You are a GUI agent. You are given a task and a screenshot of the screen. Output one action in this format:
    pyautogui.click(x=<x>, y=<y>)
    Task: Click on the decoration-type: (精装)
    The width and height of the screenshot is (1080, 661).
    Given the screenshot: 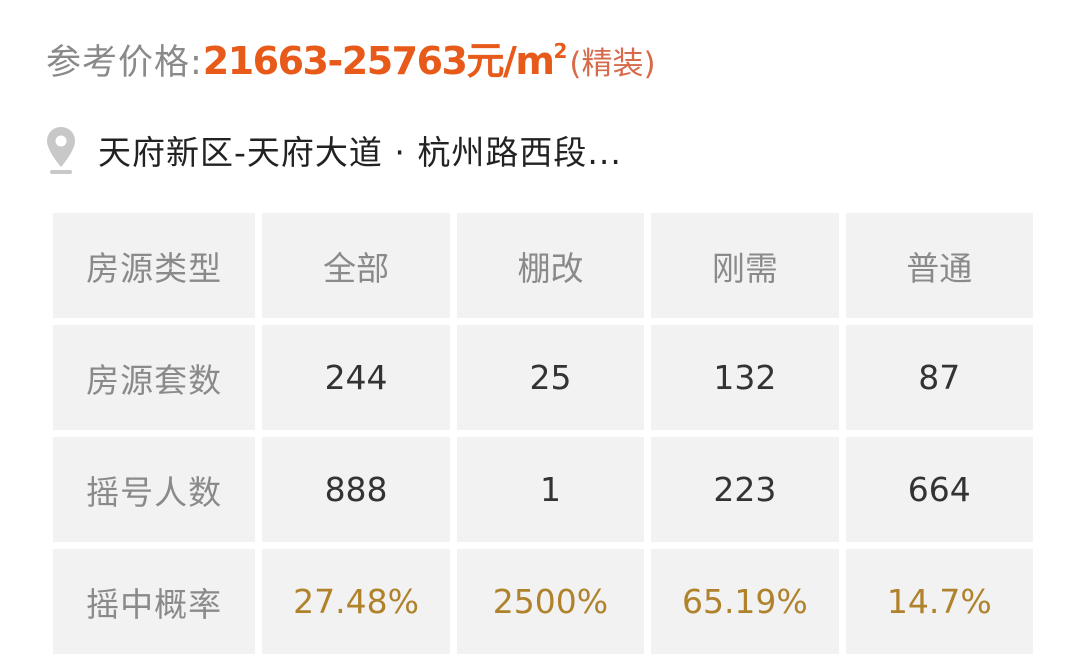 What is the action you would take?
    pyautogui.click(x=612, y=64)
    